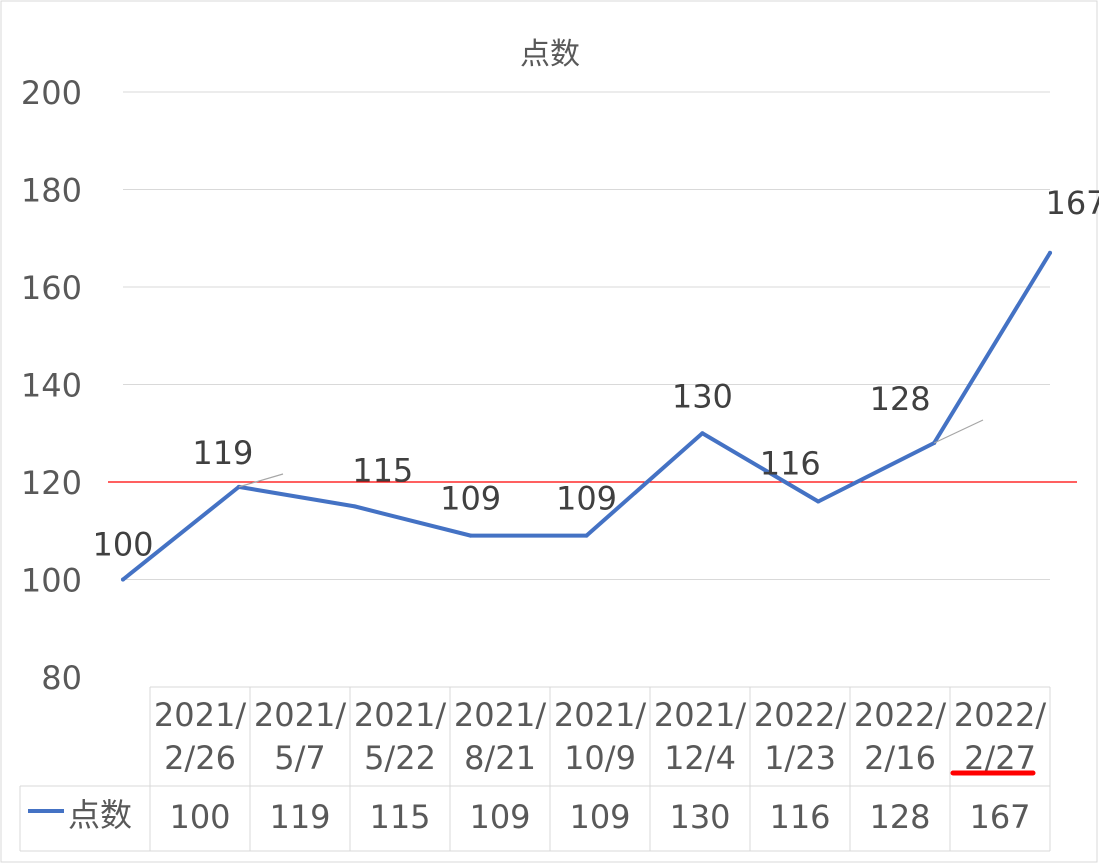 This screenshot has width=1099, height=868. Describe the element at coordinates (800, 736) in the screenshot. I see `x-category-label: 2022/1/23` at that location.